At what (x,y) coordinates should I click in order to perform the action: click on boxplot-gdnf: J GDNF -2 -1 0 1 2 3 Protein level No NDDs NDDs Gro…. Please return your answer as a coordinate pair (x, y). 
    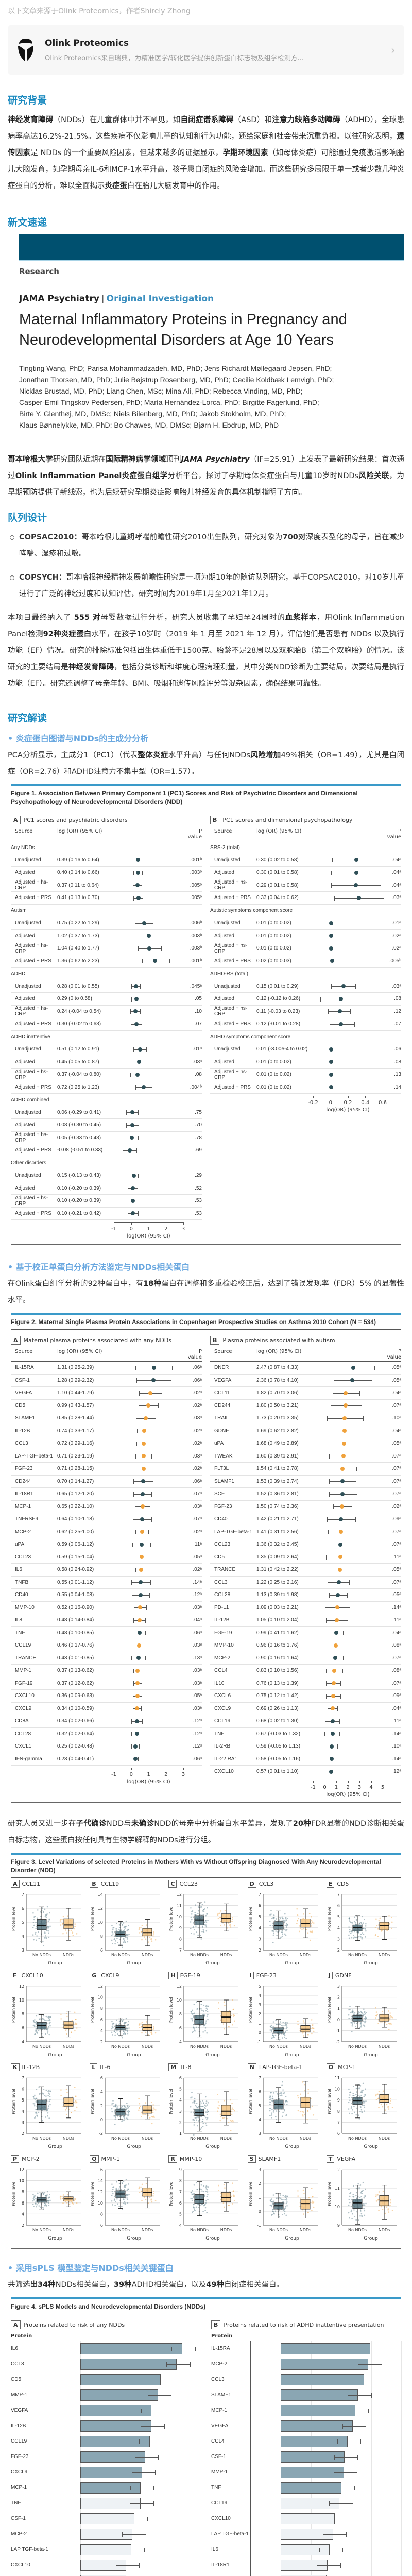
    Looking at the image, I should click on (363, 2015).